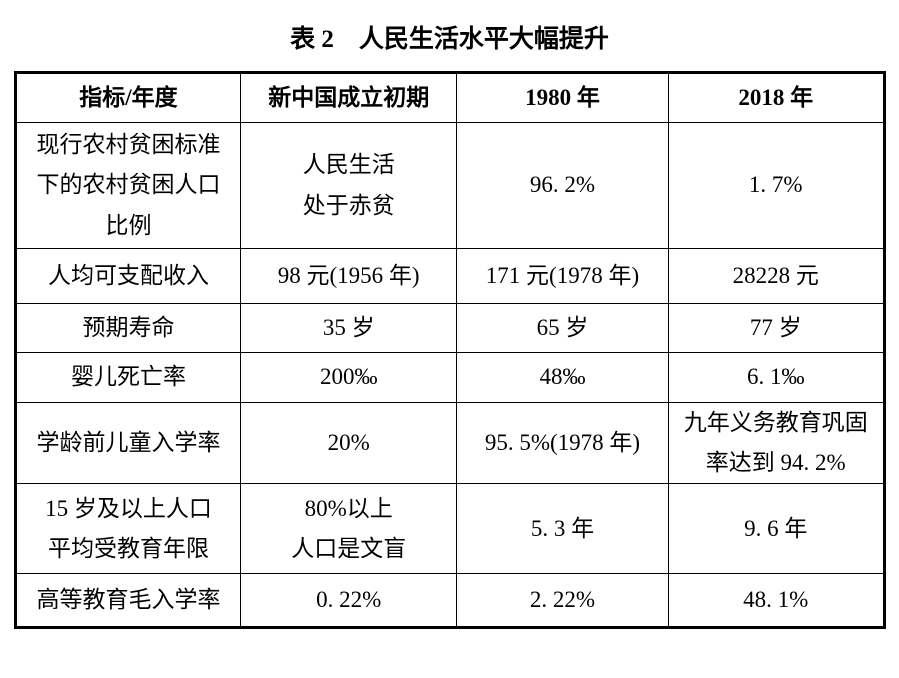 The width and height of the screenshot is (899, 678). What do you see at coordinates (128, 529) in the screenshot?
I see `table-cell: 15 岁及以上人口 平均受教育年限` at bounding box center [128, 529].